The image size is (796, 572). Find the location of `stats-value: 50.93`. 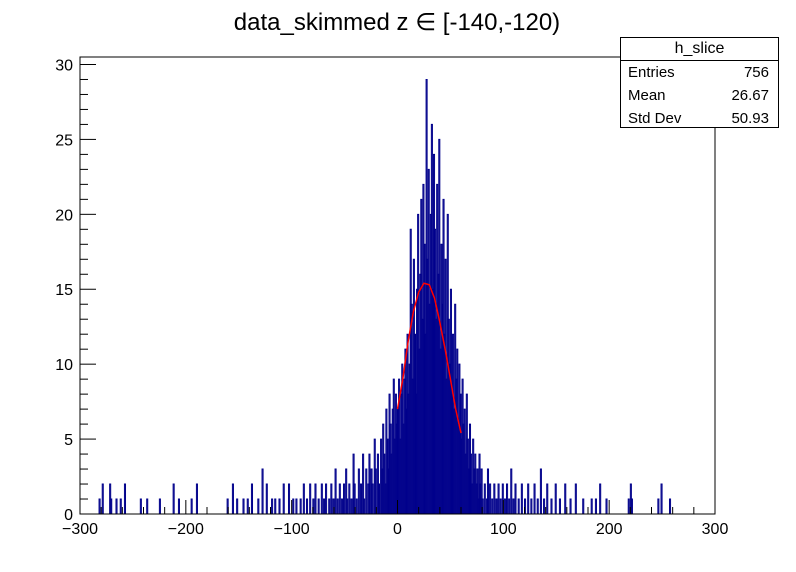

stats-value: 50.93 is located at coordinates (750, 118).